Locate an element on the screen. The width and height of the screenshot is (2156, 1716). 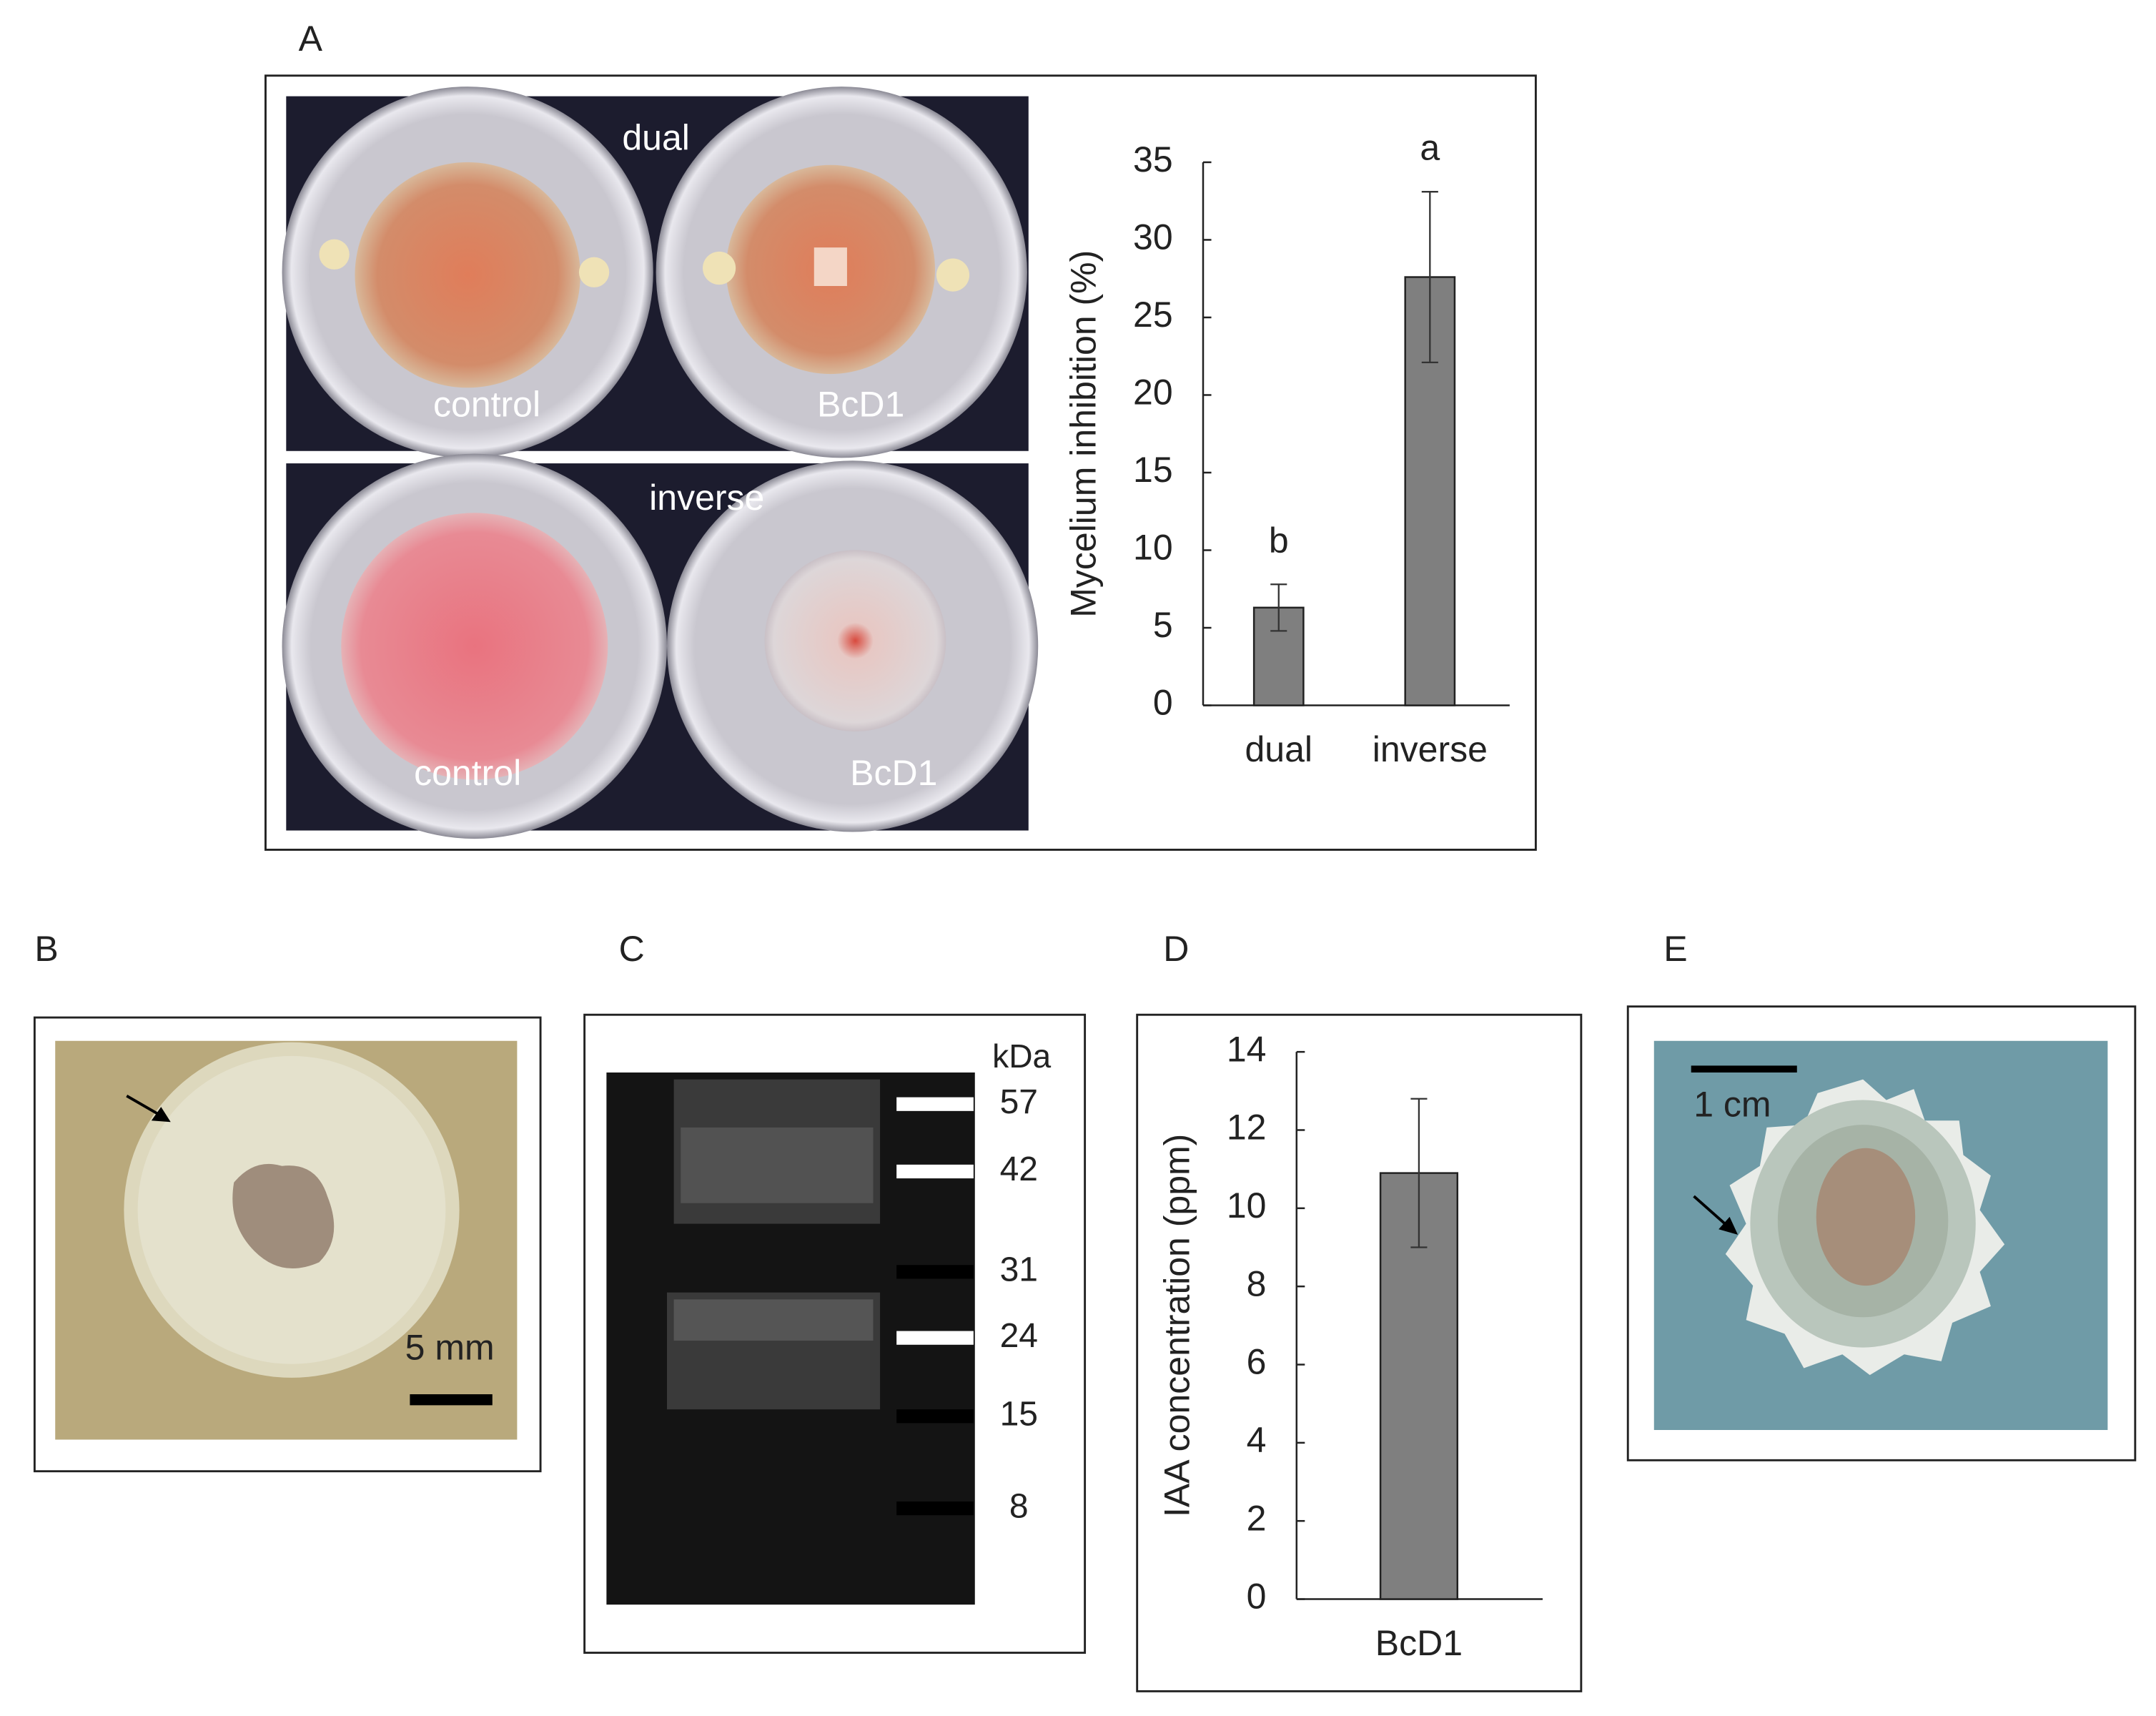
panel-label: C is located at coordinates (632, 949).